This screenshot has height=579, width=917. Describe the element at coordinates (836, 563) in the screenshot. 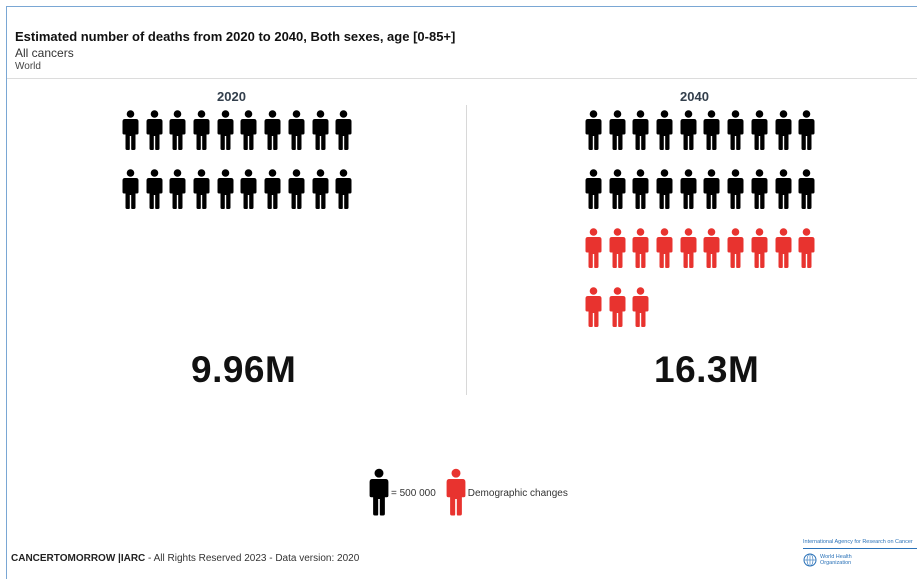

I see `who-line2: Organization` at that location.